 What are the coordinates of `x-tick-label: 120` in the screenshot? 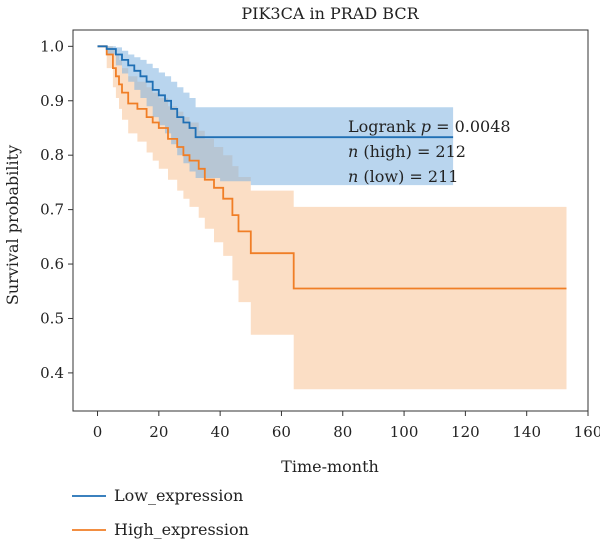 It's located at (465, 432).